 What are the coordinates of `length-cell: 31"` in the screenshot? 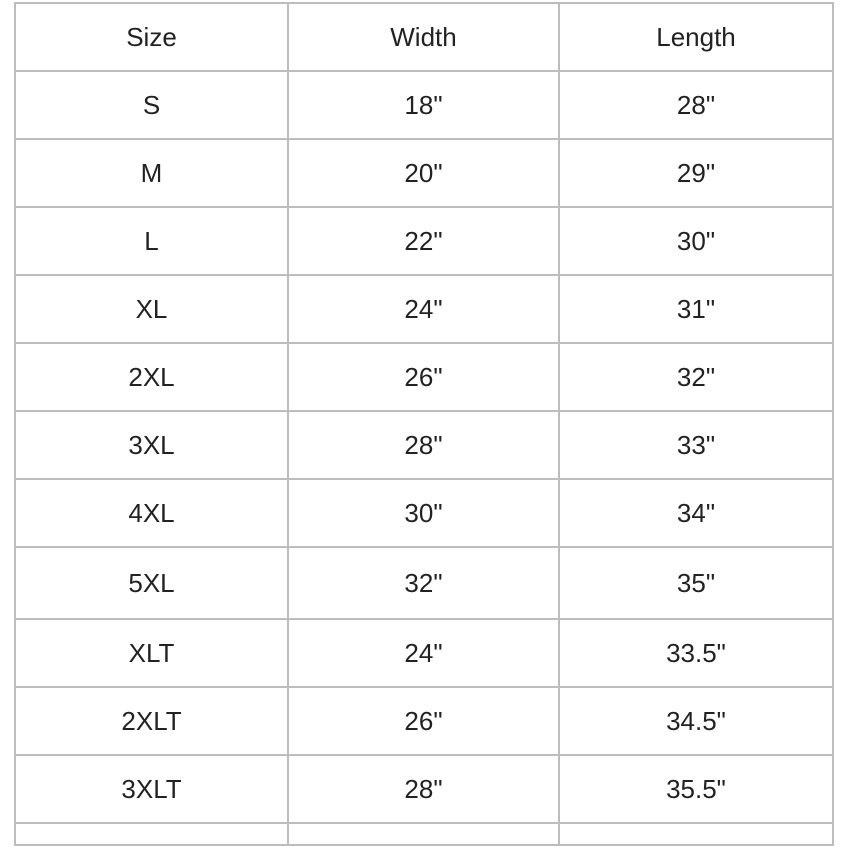 It's located at (696, 309).